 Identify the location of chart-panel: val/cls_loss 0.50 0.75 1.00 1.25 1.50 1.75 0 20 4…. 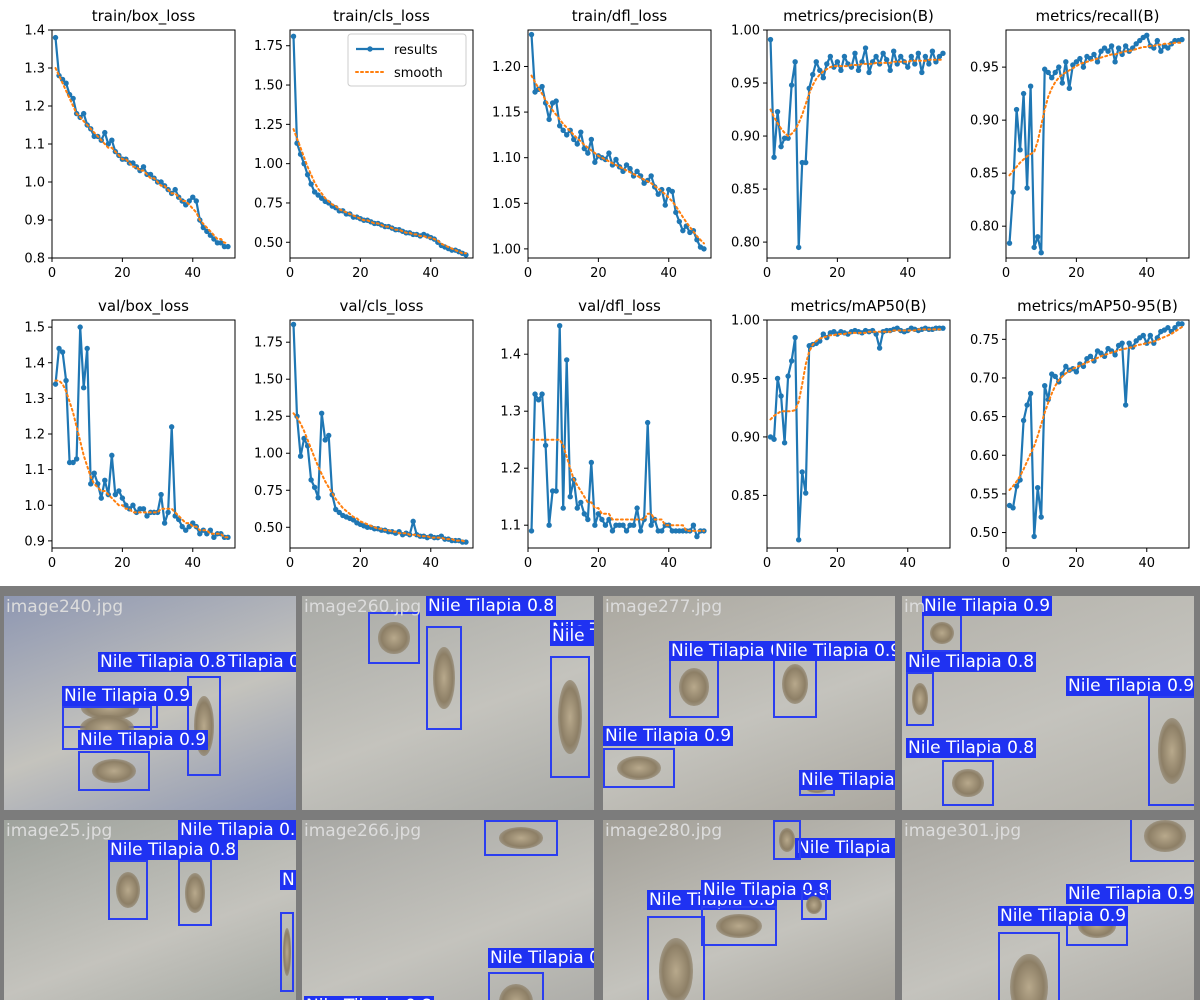
(364, 434).